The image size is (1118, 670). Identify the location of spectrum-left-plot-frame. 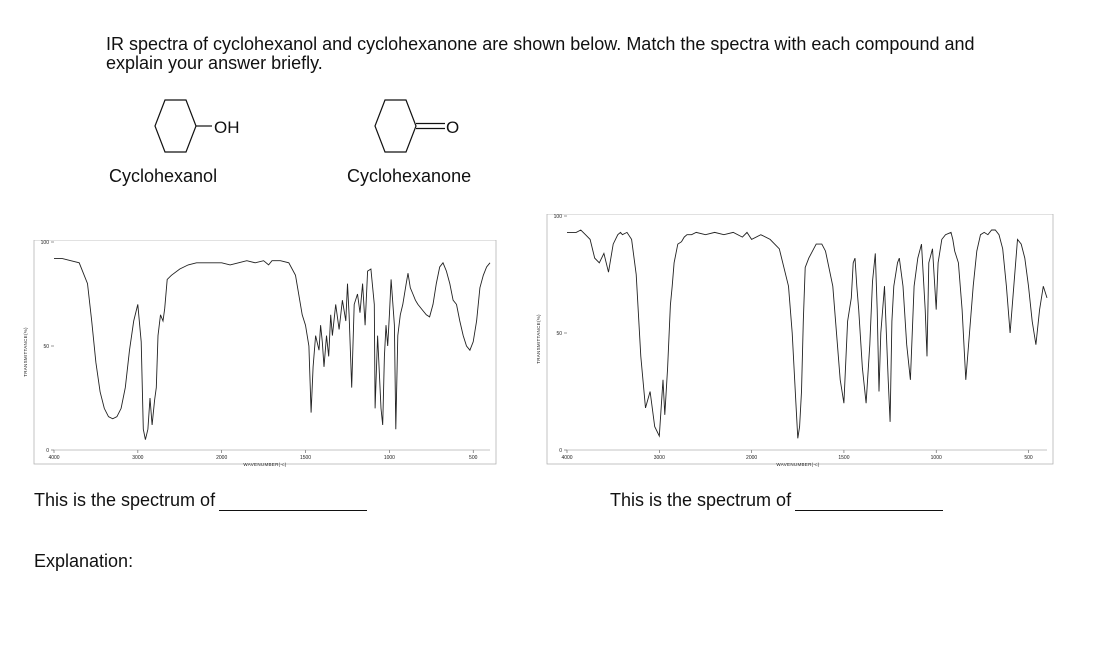
(265, 352).